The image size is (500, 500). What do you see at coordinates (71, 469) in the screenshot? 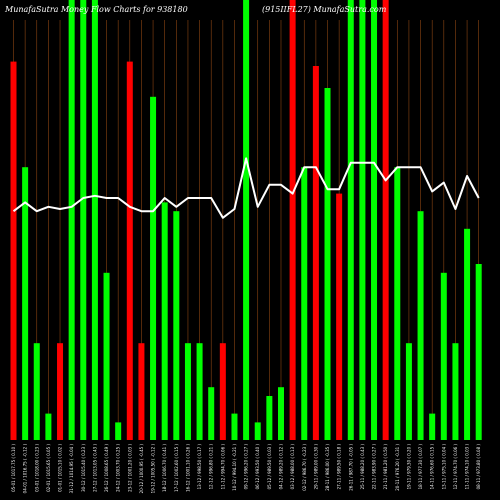
I see `x-tick-label: 31-12 / 1014.95 ( -0.04 )` at bounding box center [71, 469].